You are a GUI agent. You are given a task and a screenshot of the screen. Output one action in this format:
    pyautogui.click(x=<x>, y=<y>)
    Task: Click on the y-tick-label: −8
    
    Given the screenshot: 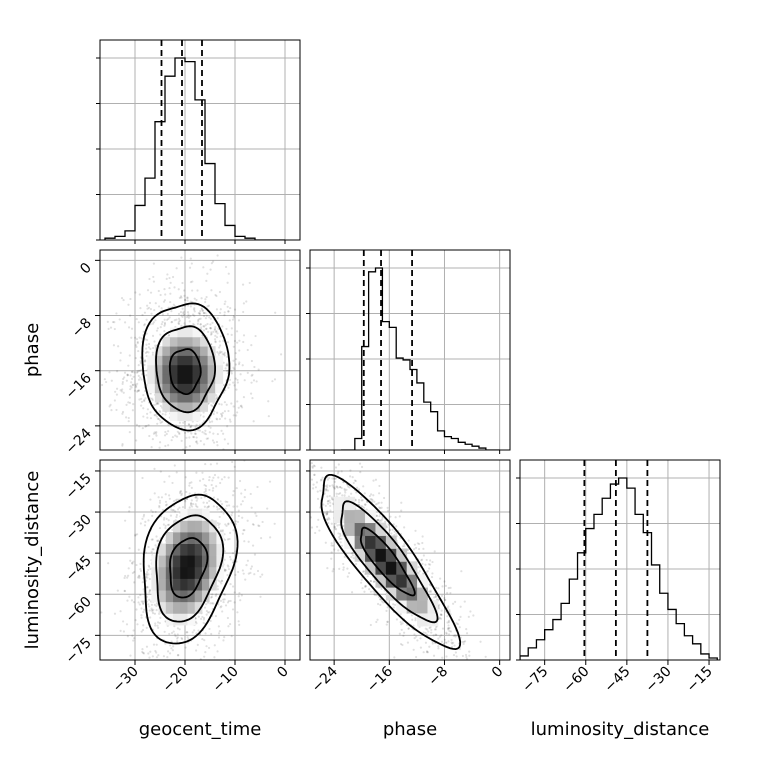 What is the action you would take?
    pyautogui.click(x=82, y=328)
    